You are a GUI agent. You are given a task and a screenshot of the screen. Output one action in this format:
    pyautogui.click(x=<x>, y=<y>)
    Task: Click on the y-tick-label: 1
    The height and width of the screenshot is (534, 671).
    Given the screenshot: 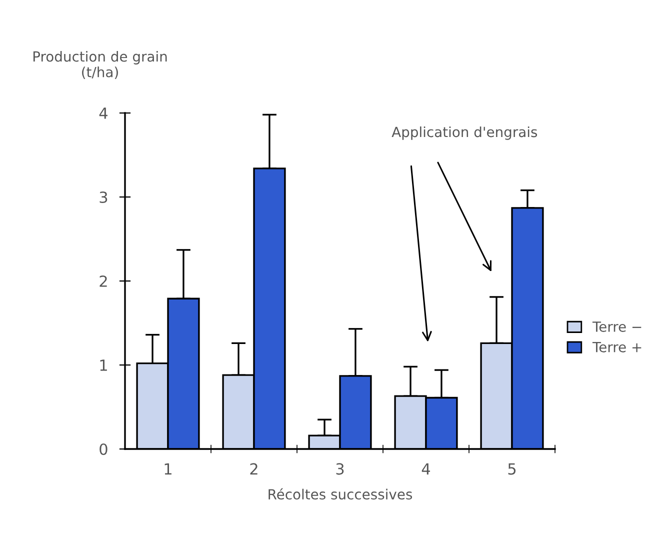 What is the action you would take?
    pyautogui.click(x=103, y=365)
    